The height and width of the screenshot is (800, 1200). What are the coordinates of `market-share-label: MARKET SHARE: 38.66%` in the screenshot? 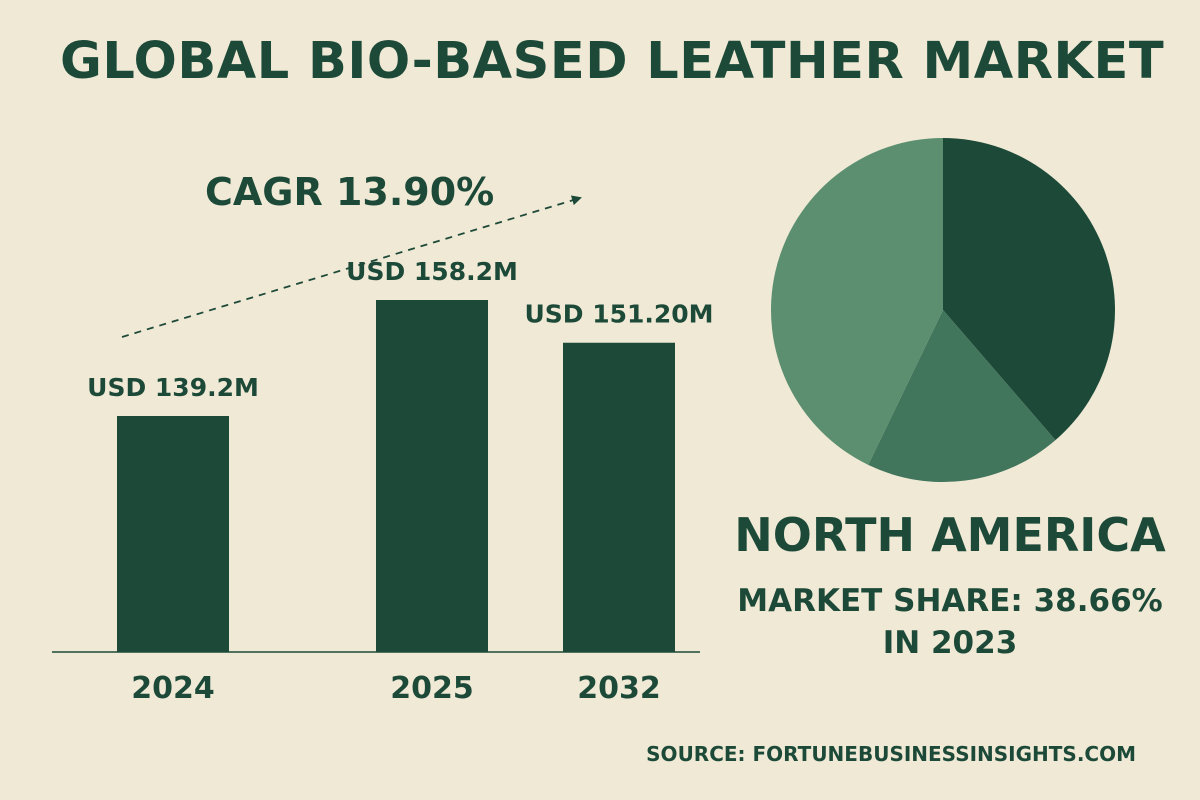 It's located at (950, 601).